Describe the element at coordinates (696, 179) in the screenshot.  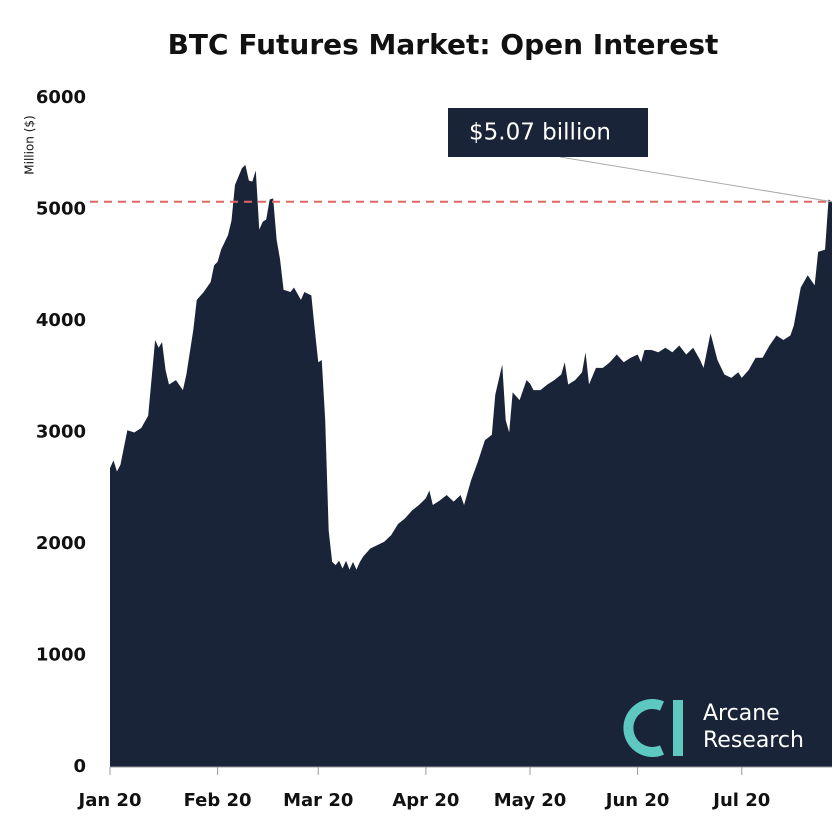
I see `annotation-leader` at that location.